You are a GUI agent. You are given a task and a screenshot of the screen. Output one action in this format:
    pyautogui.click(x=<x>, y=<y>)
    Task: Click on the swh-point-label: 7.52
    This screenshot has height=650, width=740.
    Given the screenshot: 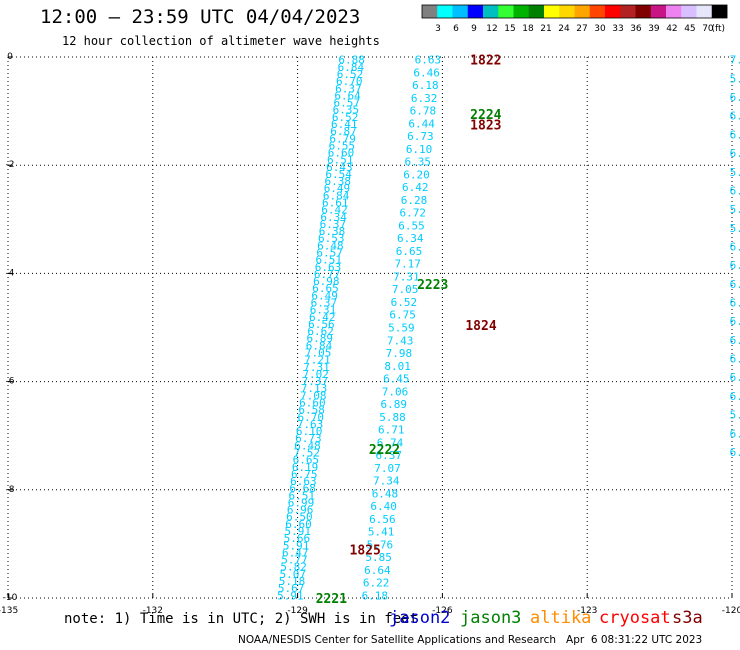 What is the action you would take?
    pyautogui.click(x=306, y=452)
    